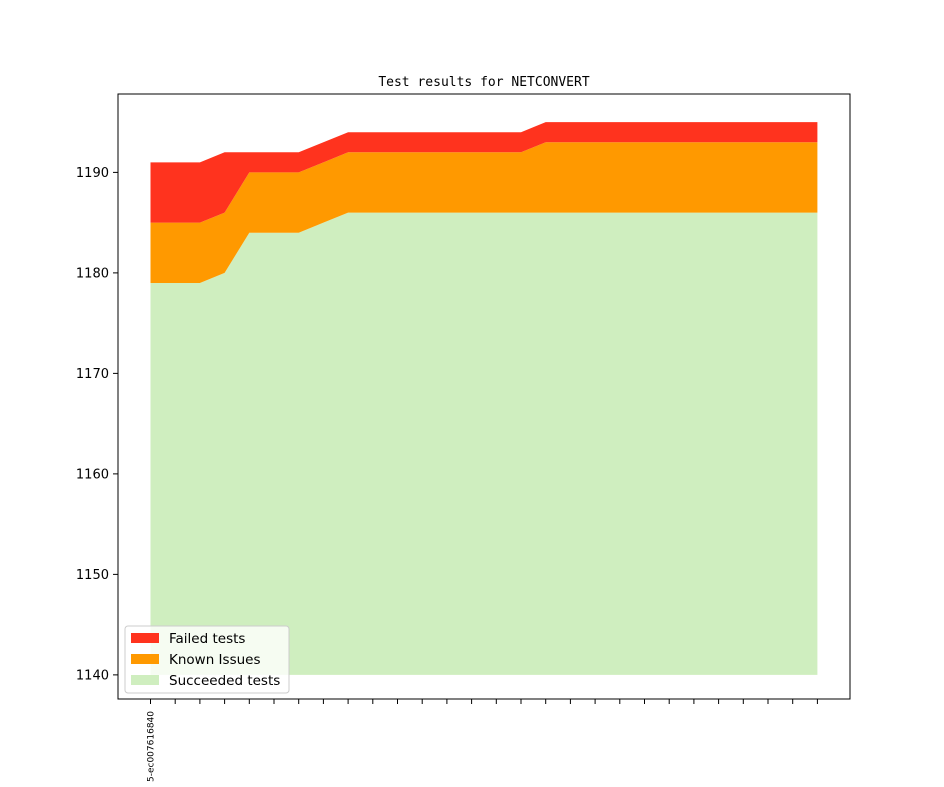 This screenshot has width=944, height=787. What do you see at coordinates (97, 424) in the screenshot?
I see `y-axis: 1140 1150 1160 1170 1180 1190` at bounding box center [97, 424].